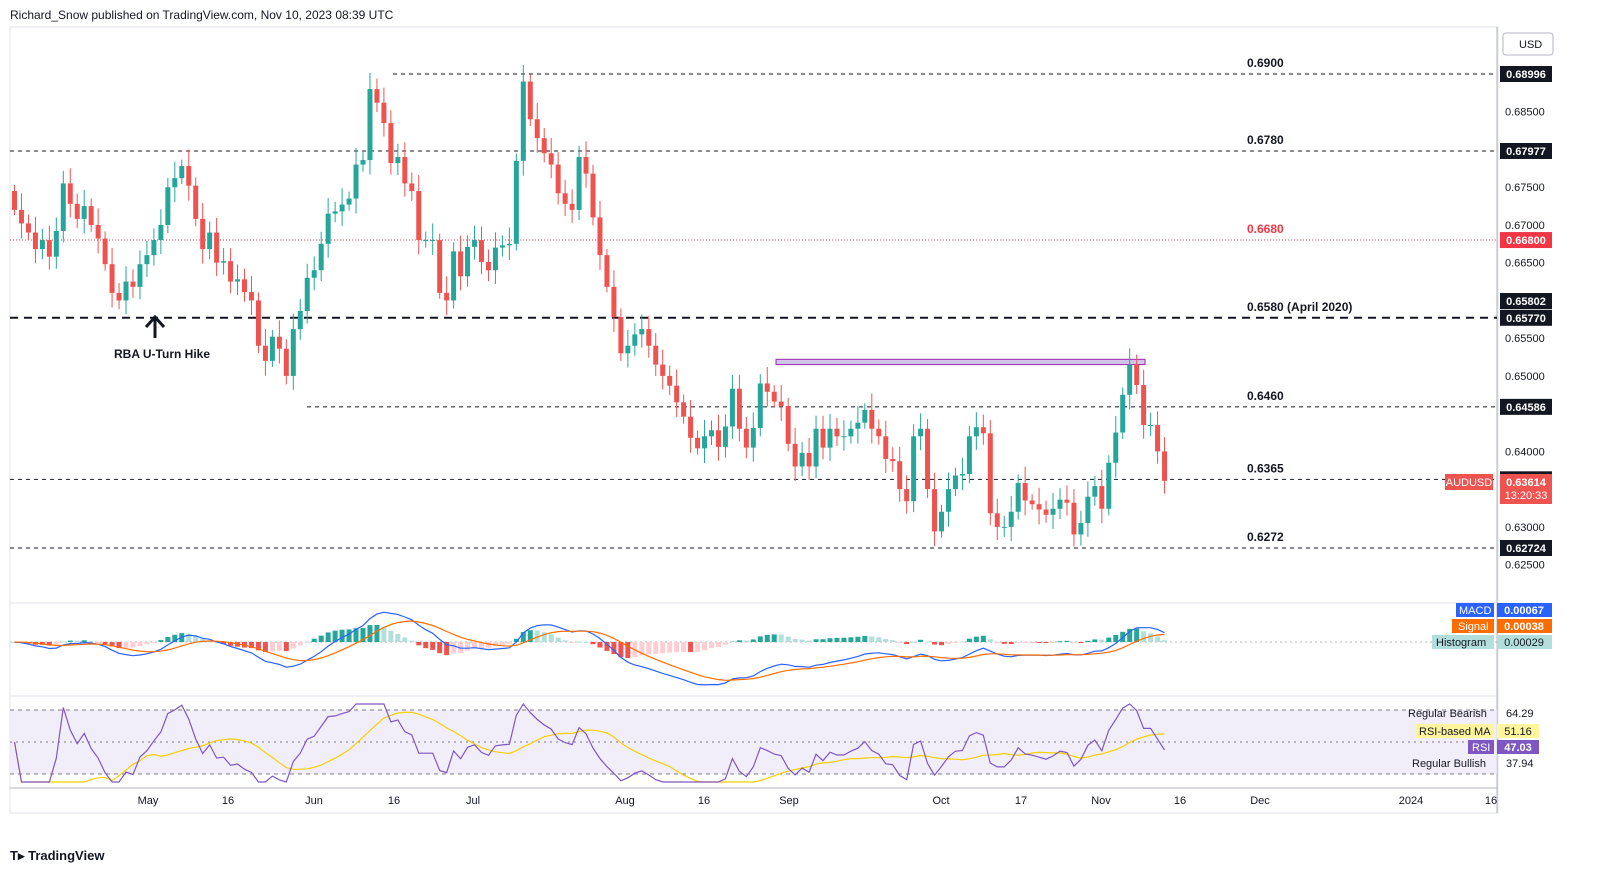  Describe the element at coordinates (1518, 748) in the screenshot. I see `rsi-value: 47.03` at that location.